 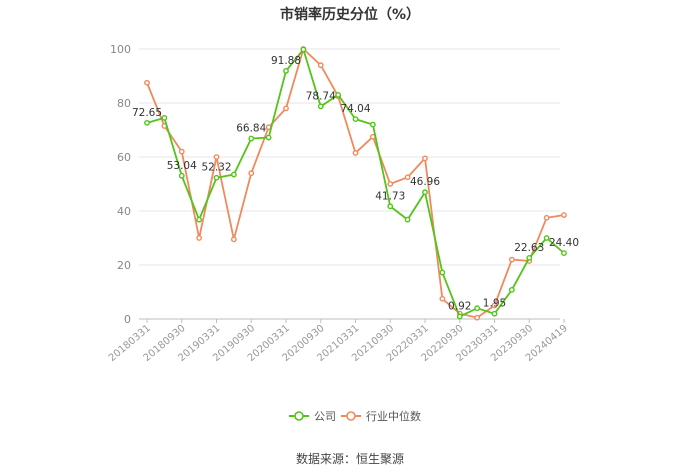 I want to click on legend-label: 行业中位数, so click(x=393, y=416).